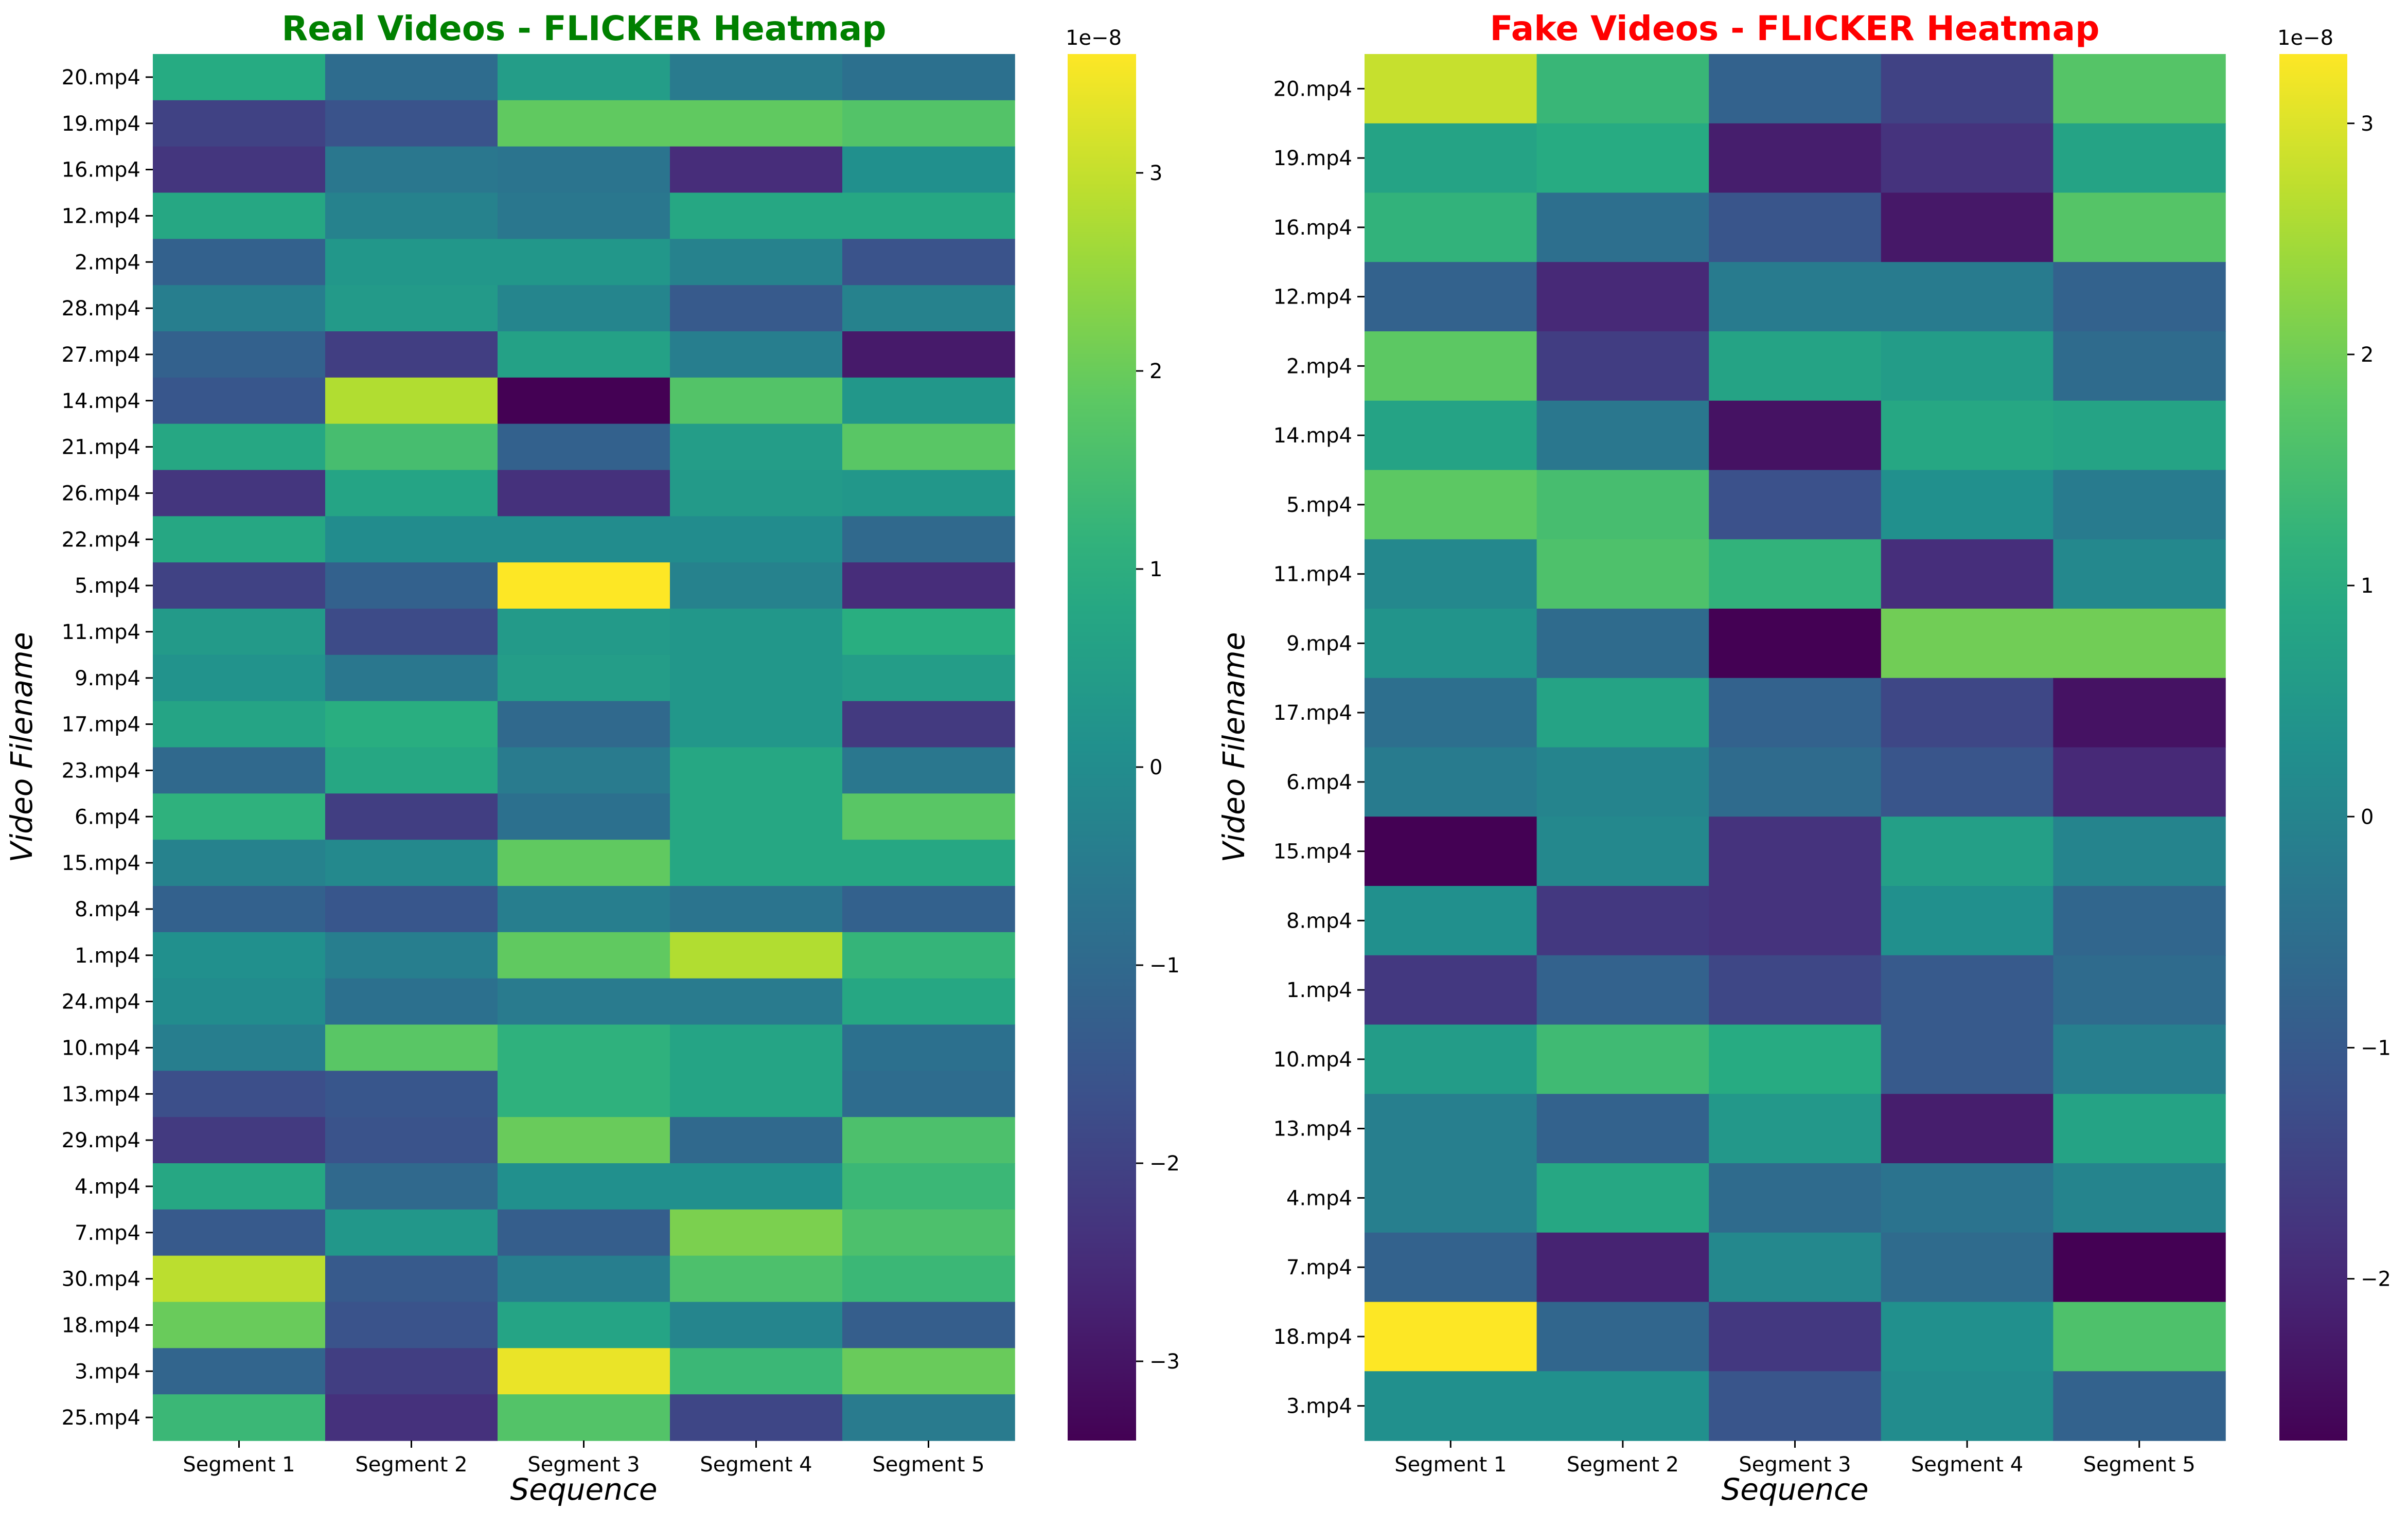 Image resolution: width=2408 pixels, height=1528 pixels. What do you see at coordinates (239, 1465) in the screenshot?
I see `x-tick-label: Segment 1` at bounding box center [239, 1465].